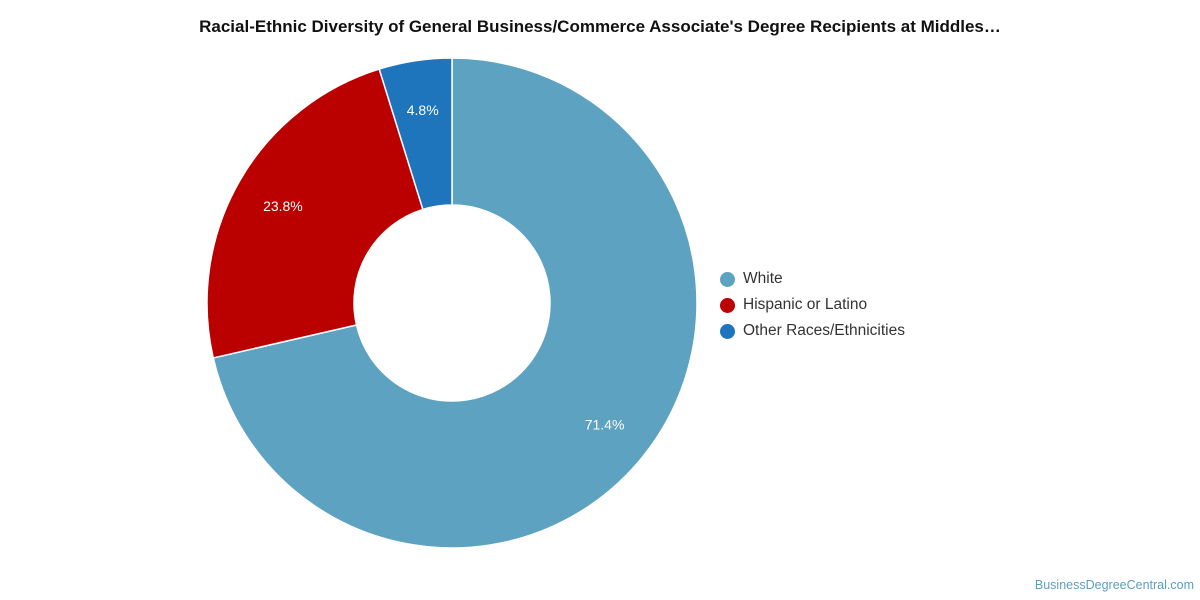  What do you see at coordinates (1114, 585) in the screenshot?
I see `source-credit: BusinessDegreeCentral.com` at bounding box center [1114, 585].